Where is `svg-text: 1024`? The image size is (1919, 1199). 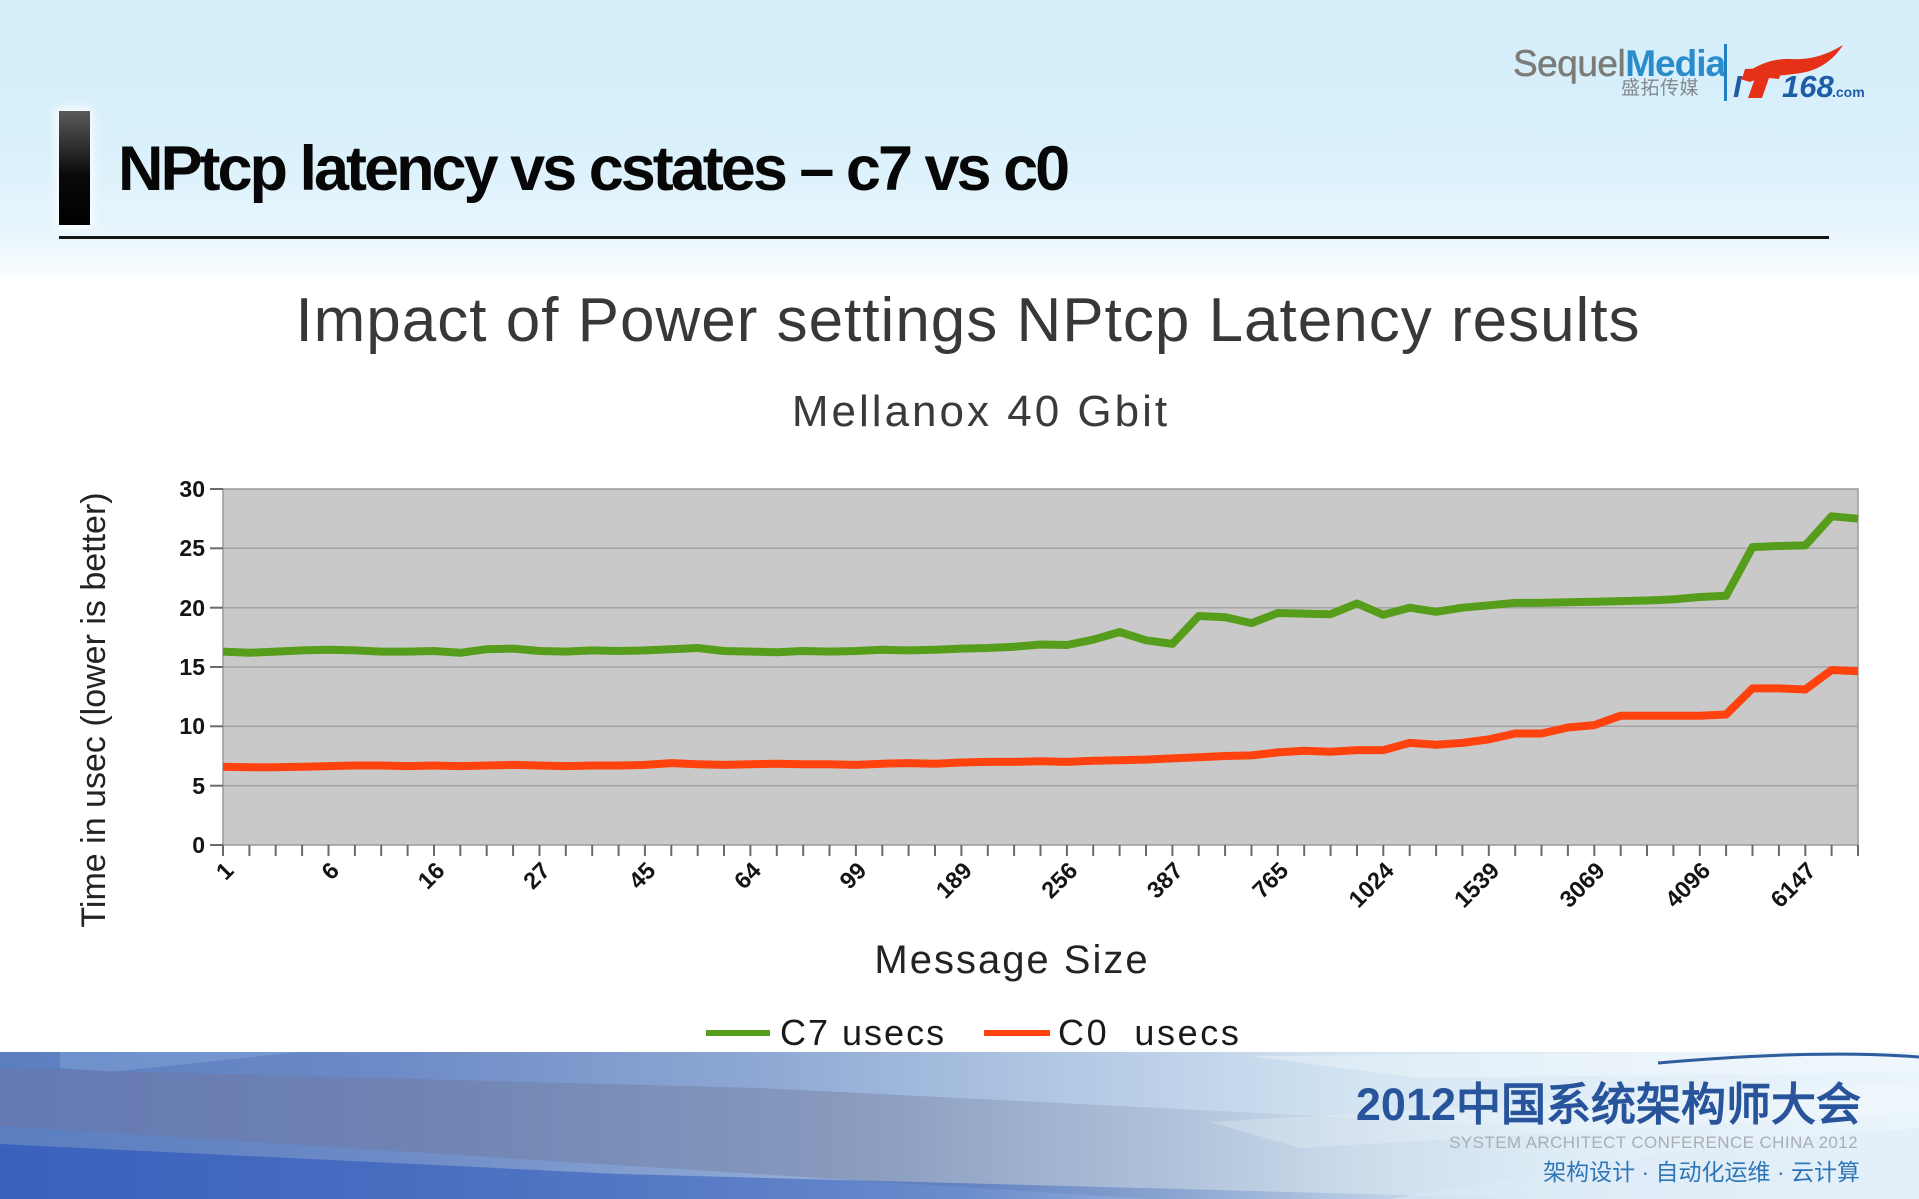
svg-text: 1024 is located at coordinates (1370, 884).